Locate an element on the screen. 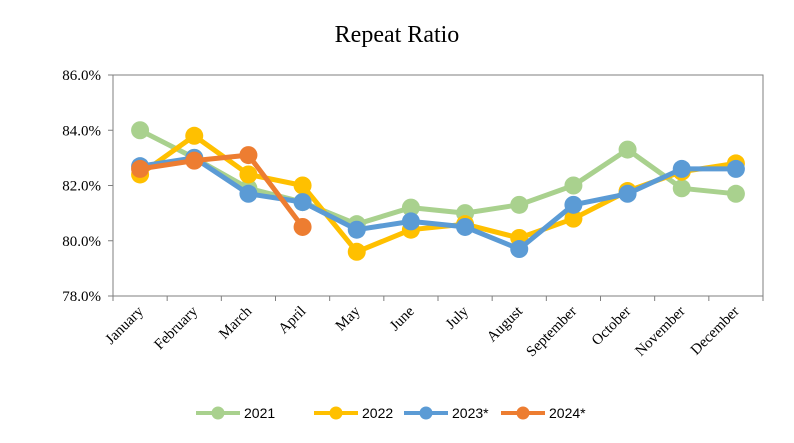 The height and width of the screenshot is (443, 794). legend-label: 2023* is located at coordinates (470, 413).